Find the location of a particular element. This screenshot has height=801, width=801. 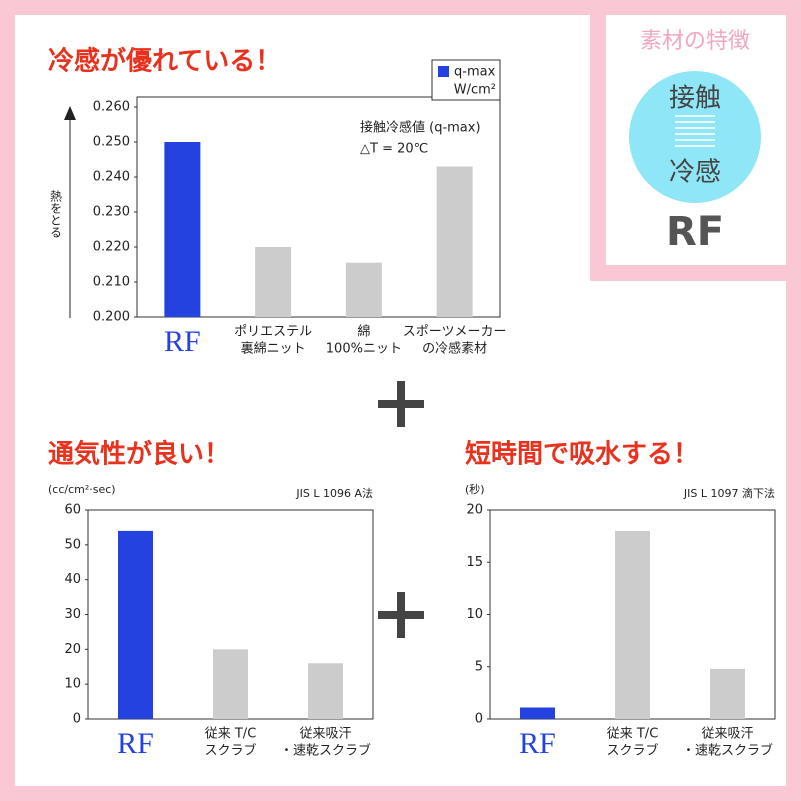

y-tick-label: 5 is located at coordinates (479, 666).